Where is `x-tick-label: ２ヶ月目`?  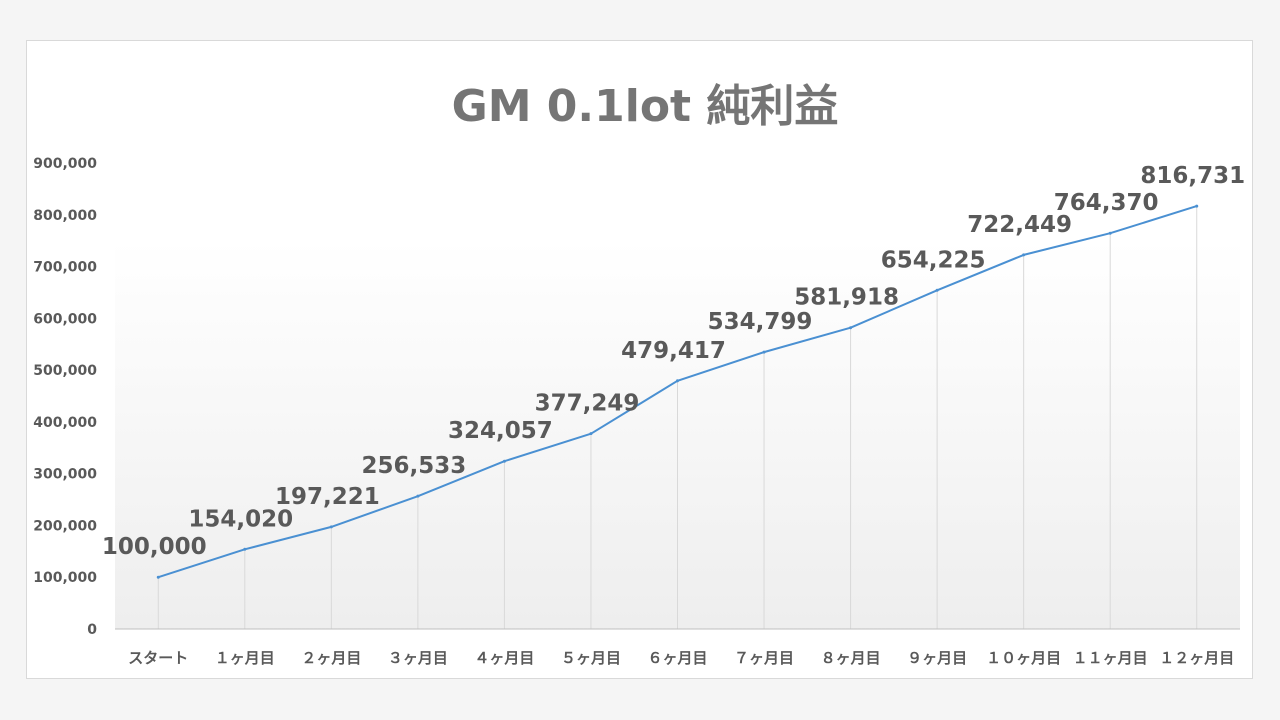 x-tick-label: ２ヶ月目 is located at coordinates (331, 658).